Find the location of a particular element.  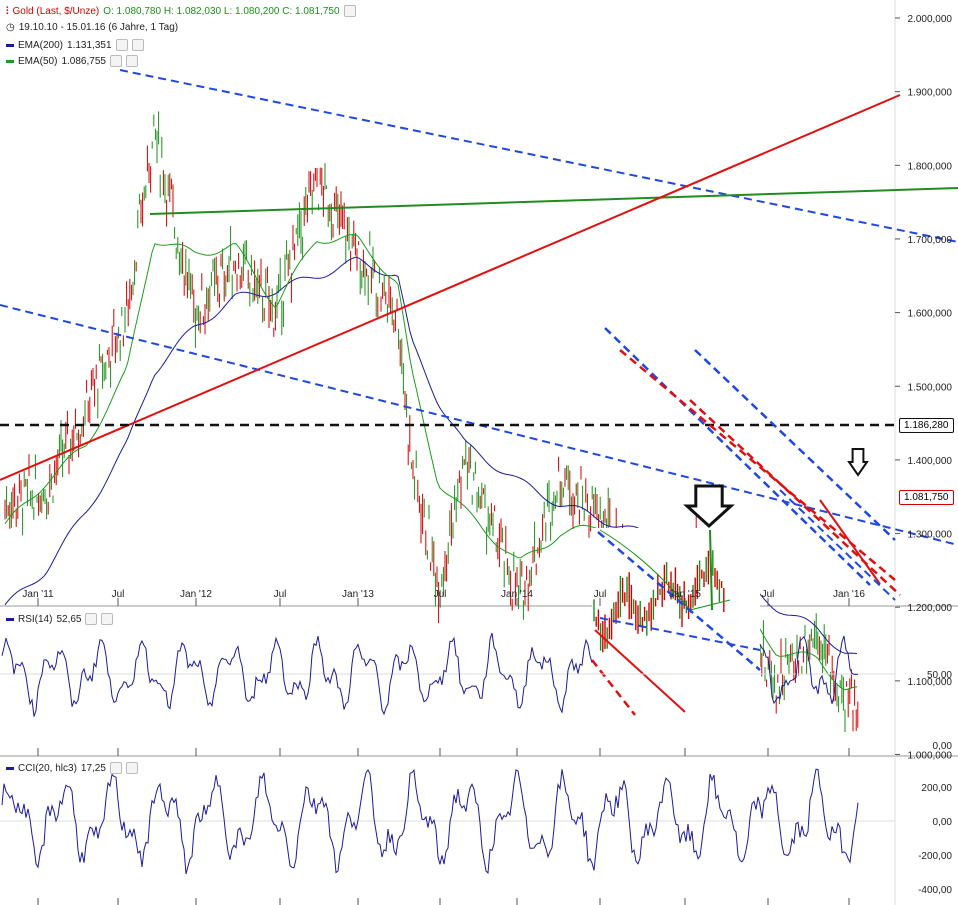

ema50-marker is located at coordinates (10, 61).